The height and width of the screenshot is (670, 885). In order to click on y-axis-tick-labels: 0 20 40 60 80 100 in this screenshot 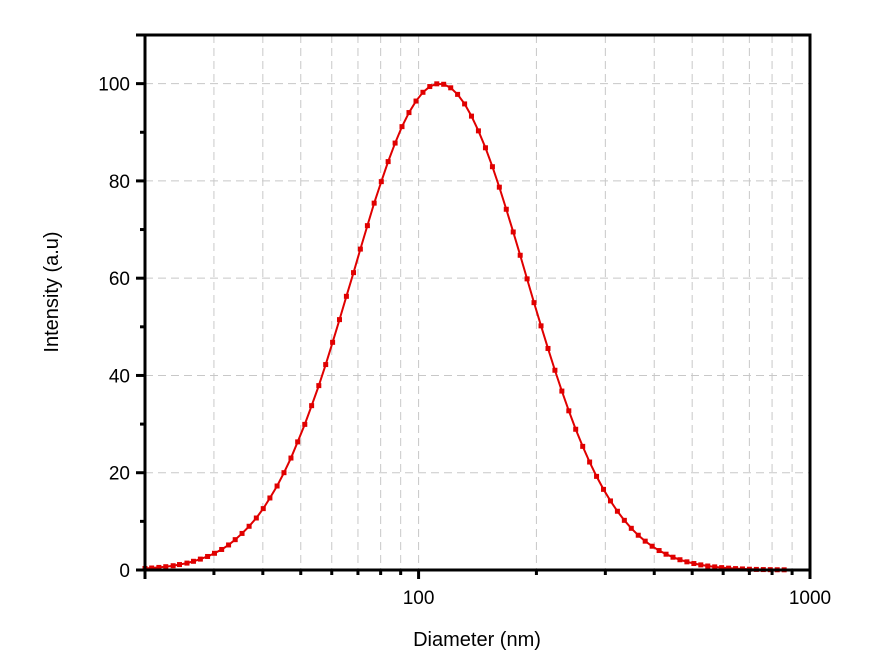, I will do `click(114, 328)`.